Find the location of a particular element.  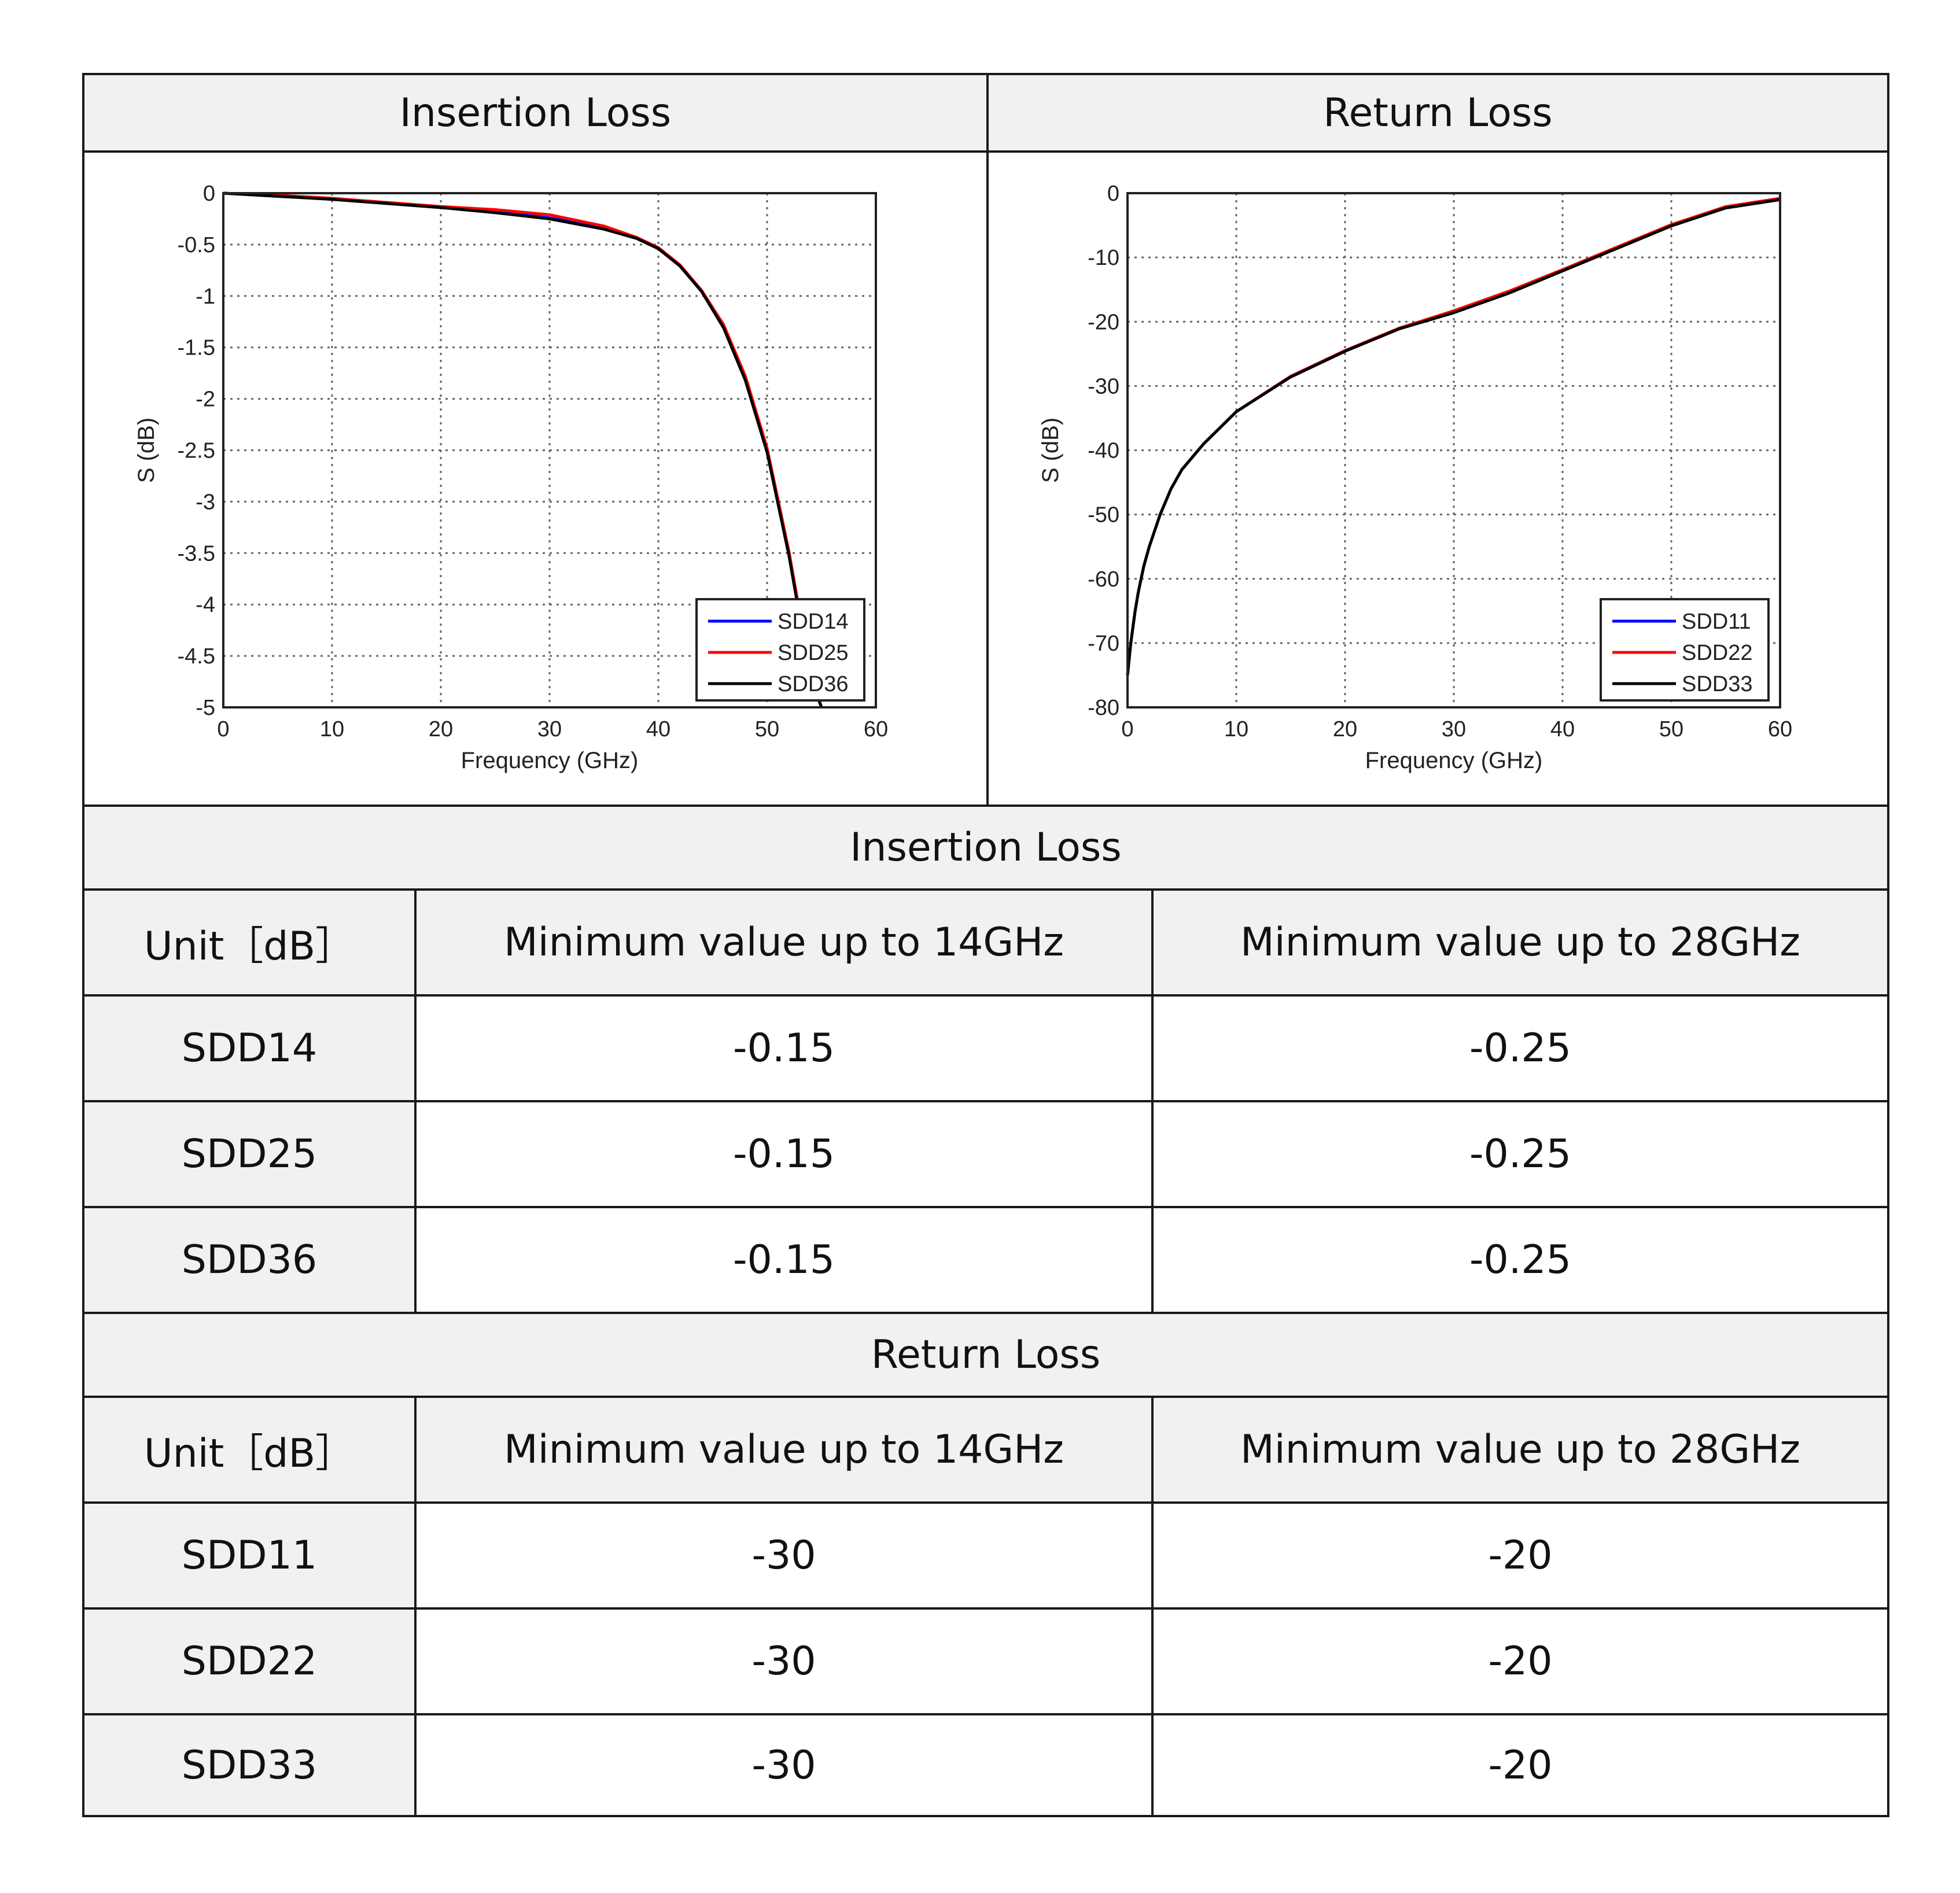

y-tick-label: -10 is located at coordinates (1103, 258).